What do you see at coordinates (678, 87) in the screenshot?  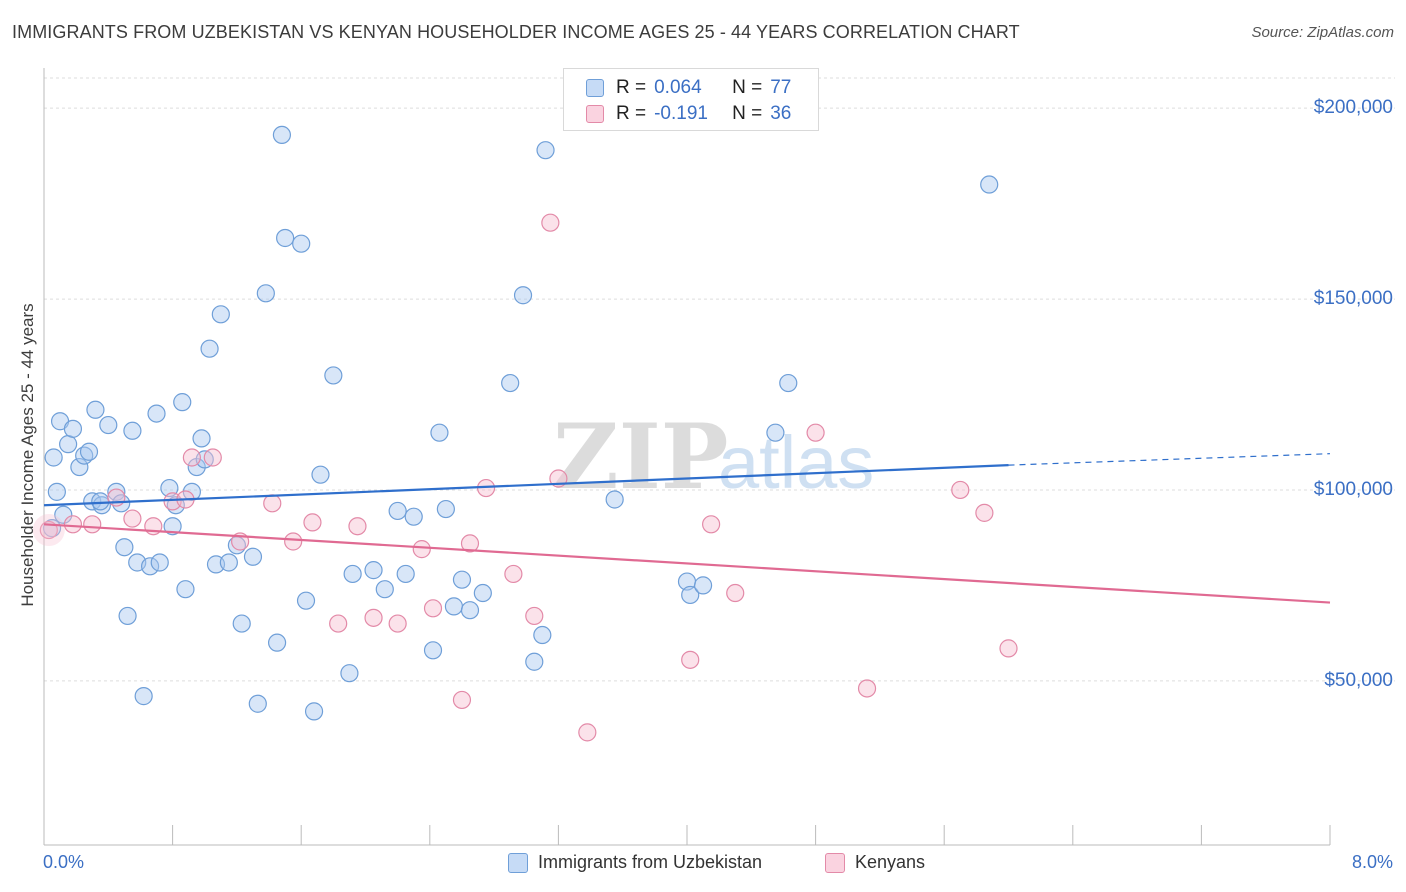 I see `legend-r-value: 0.064` at bounding box center [678, 87].